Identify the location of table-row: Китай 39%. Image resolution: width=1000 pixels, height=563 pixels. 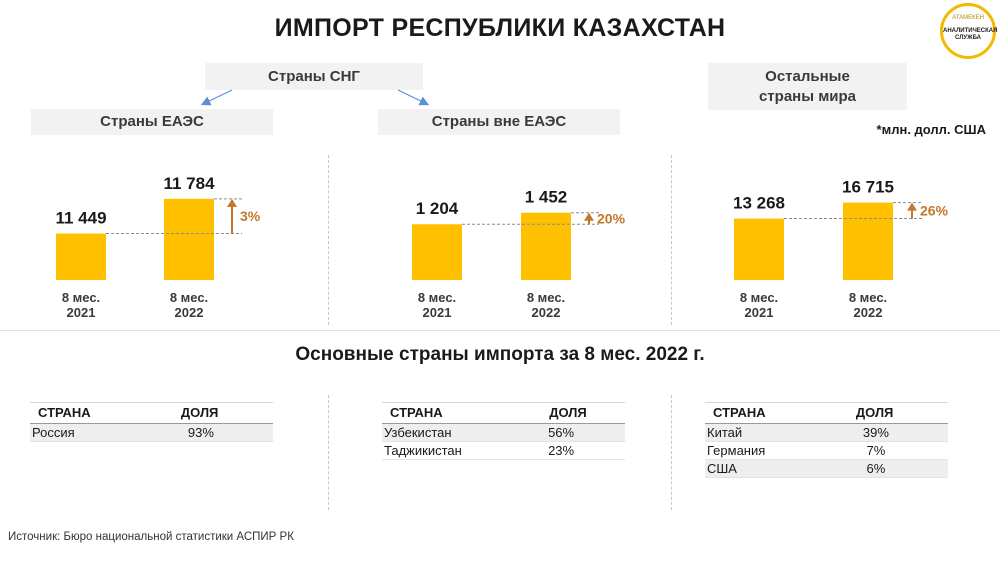
(826, 432).